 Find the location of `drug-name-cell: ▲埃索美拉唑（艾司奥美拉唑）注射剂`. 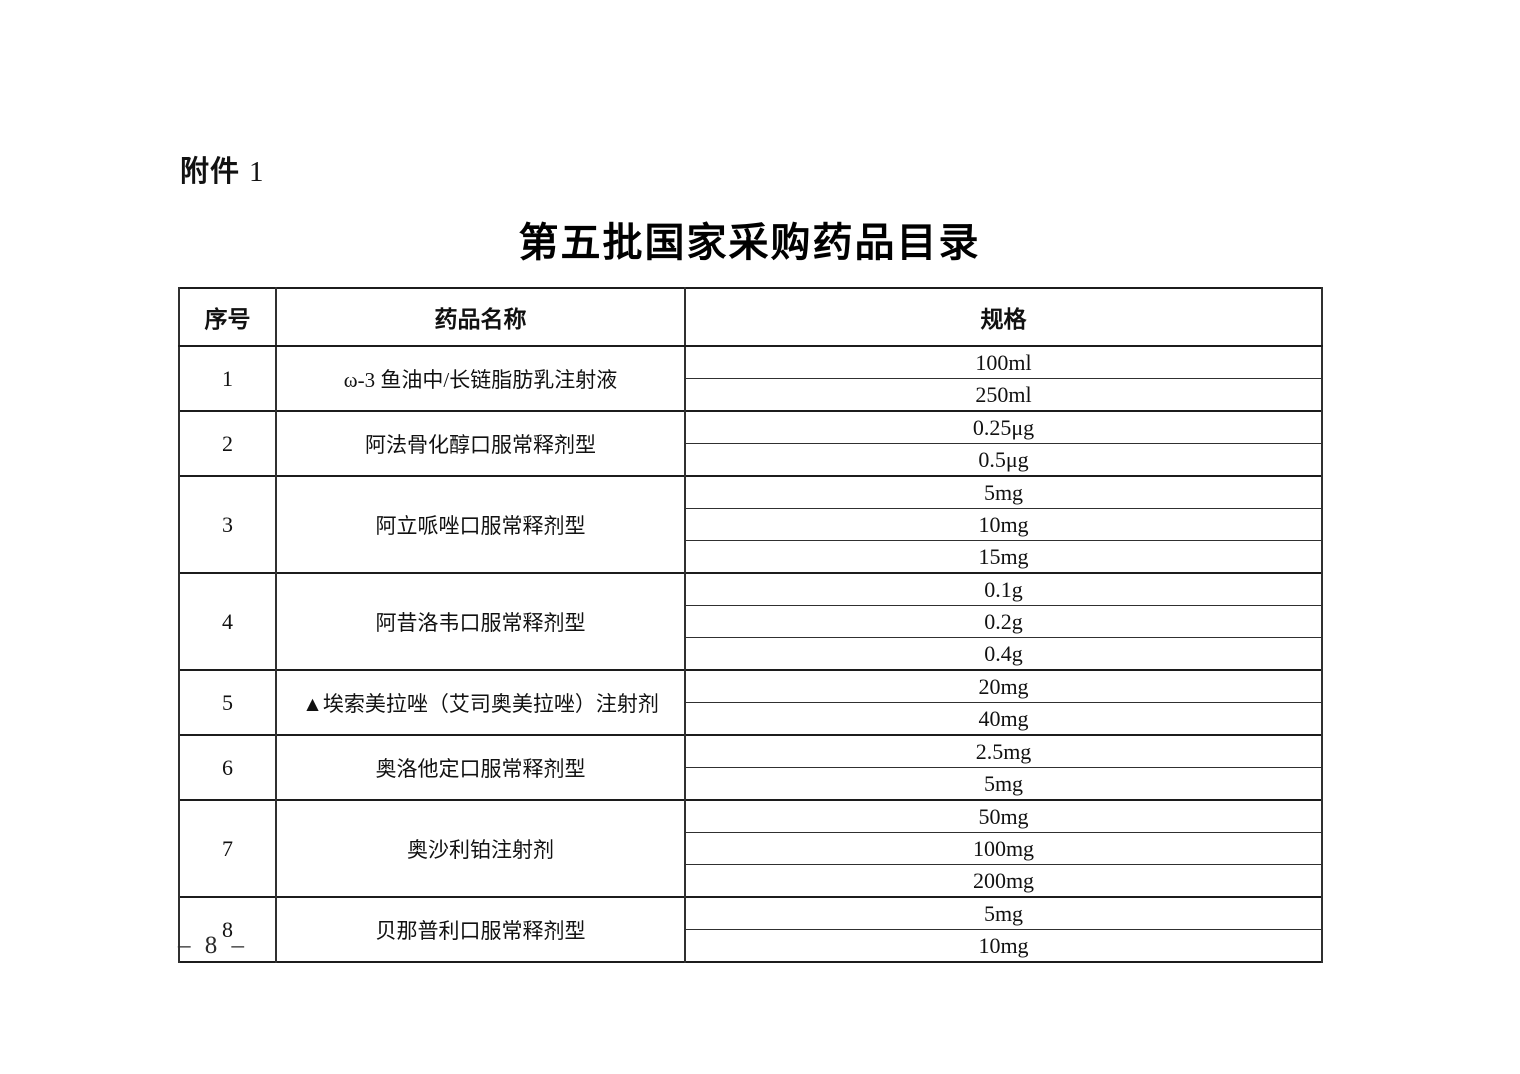

drug-name-cell: ▲埃索美拉唑（艾司奥美拉唑）注射剂 is located at coordinates (480, 702).